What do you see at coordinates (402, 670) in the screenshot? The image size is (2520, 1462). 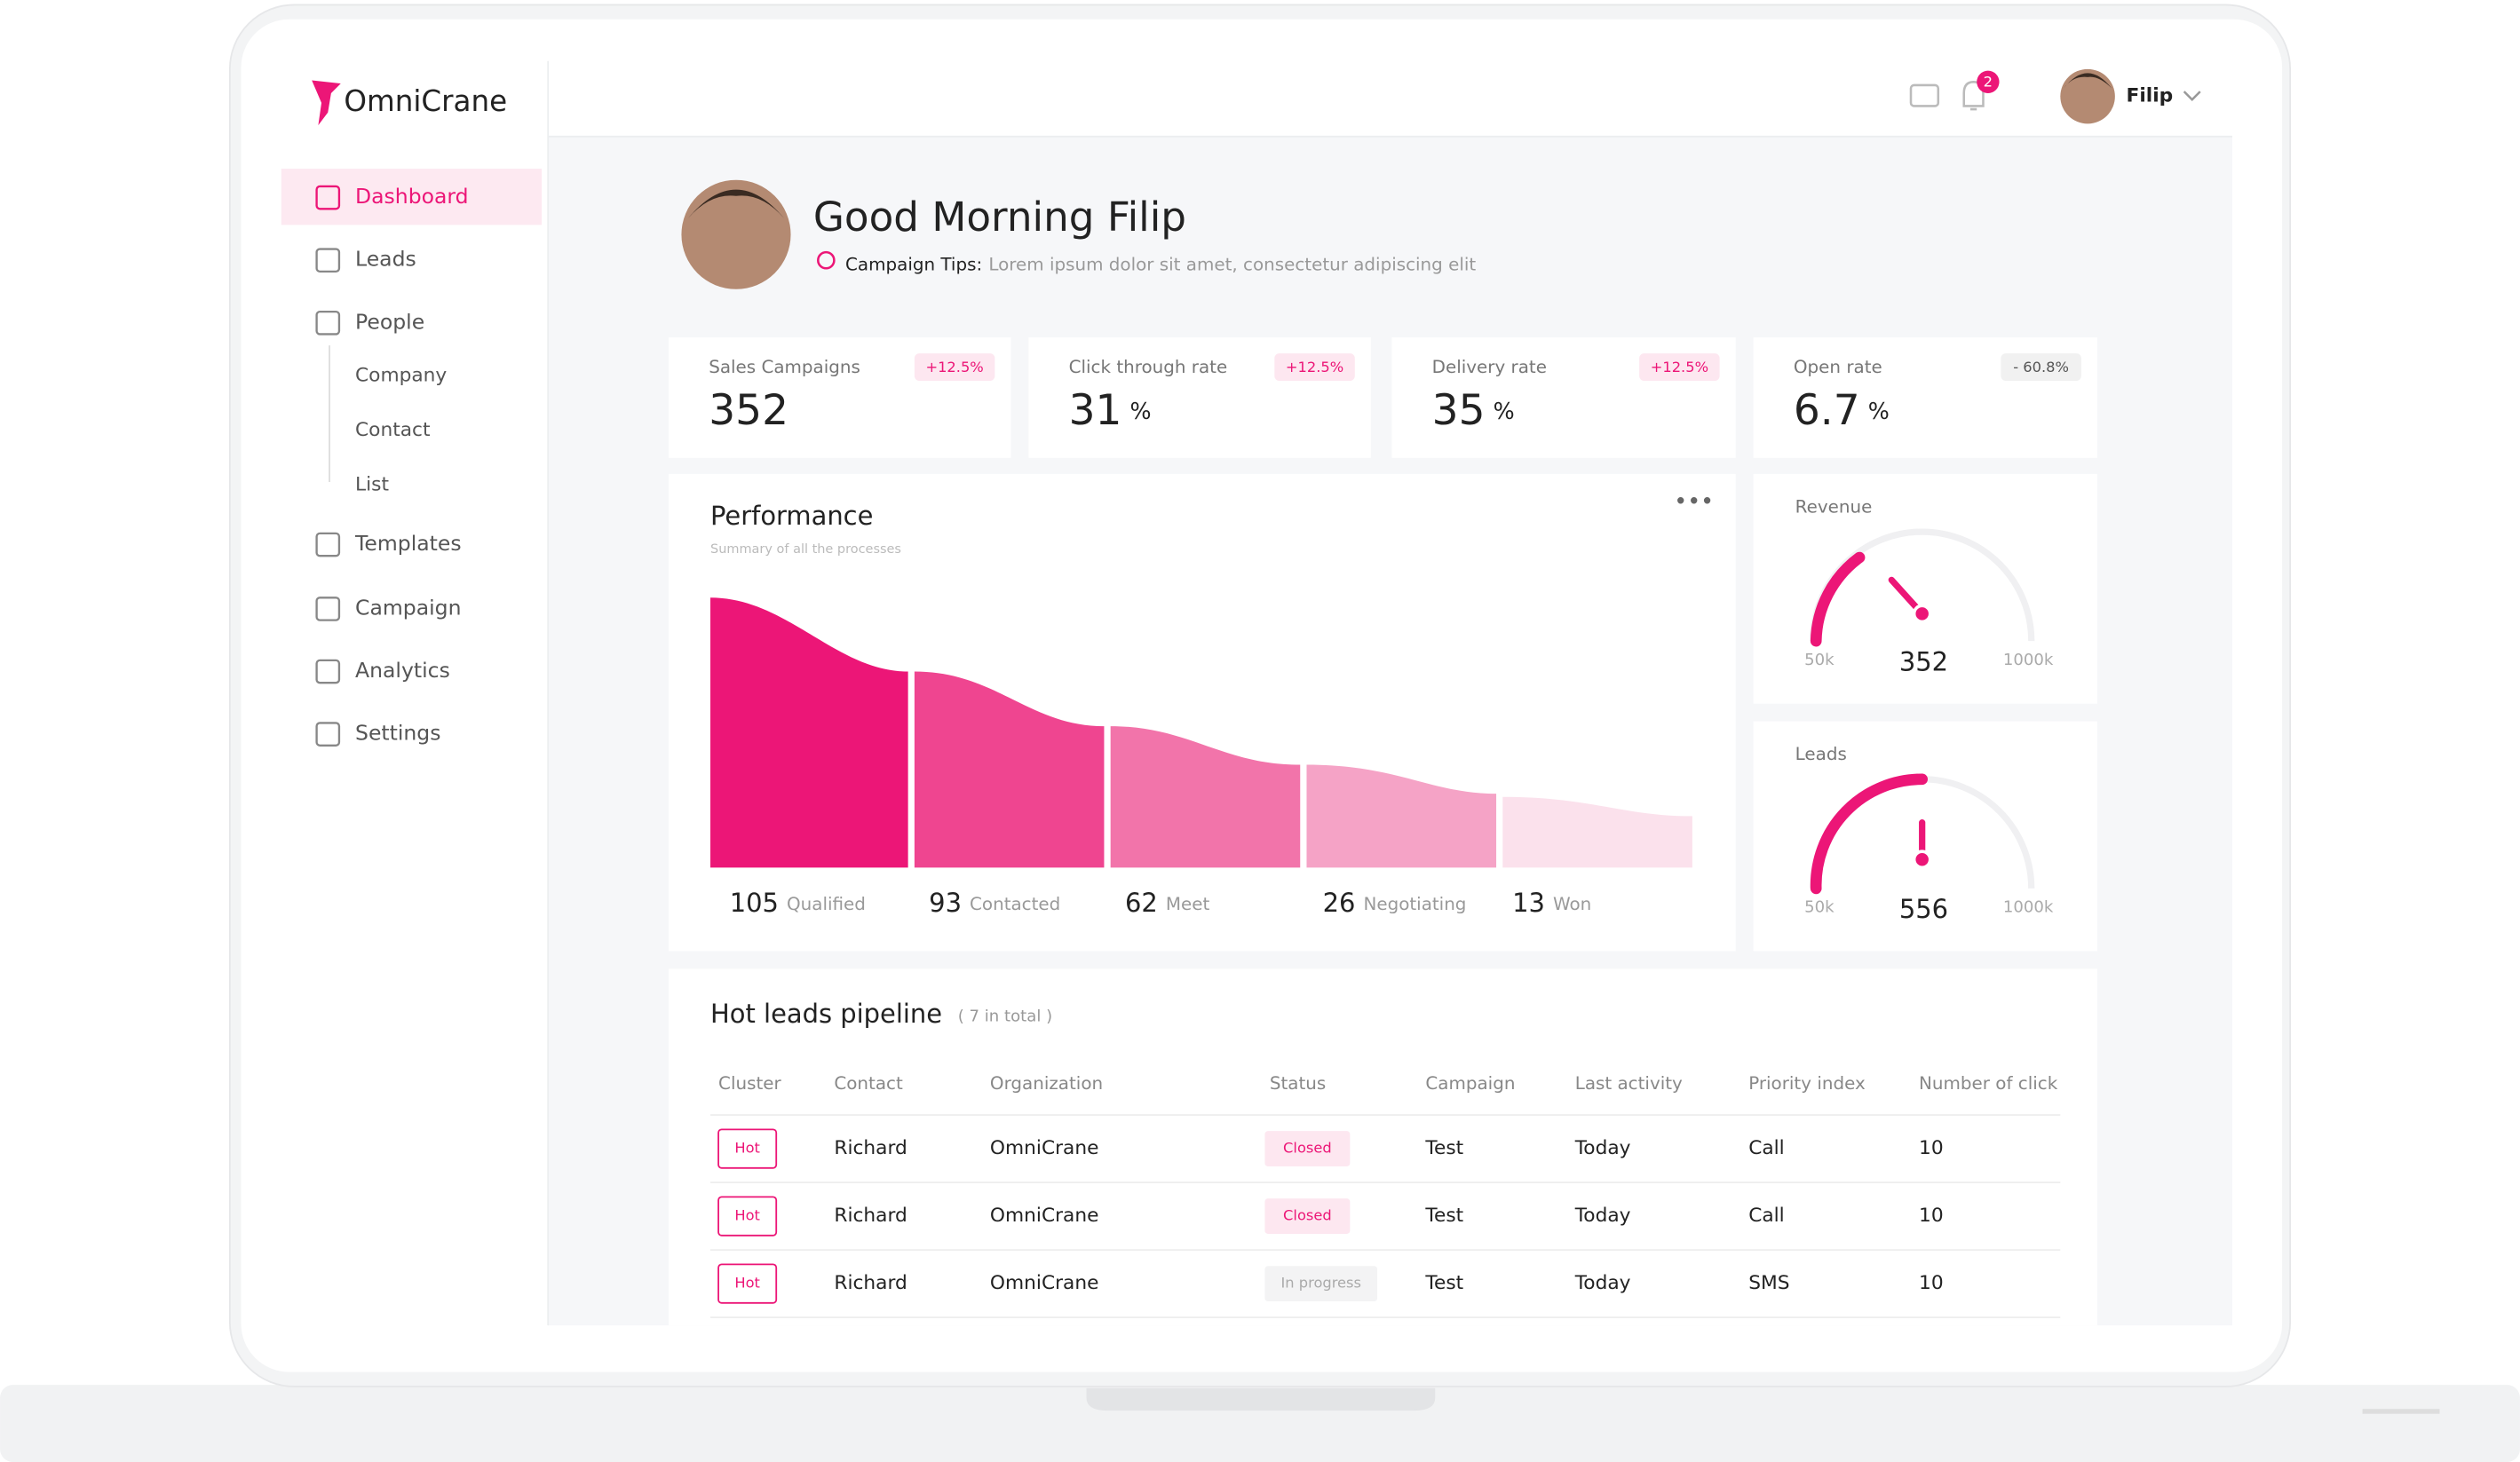 I see `nav-item: Analytics` at bounding box center [402, 670].